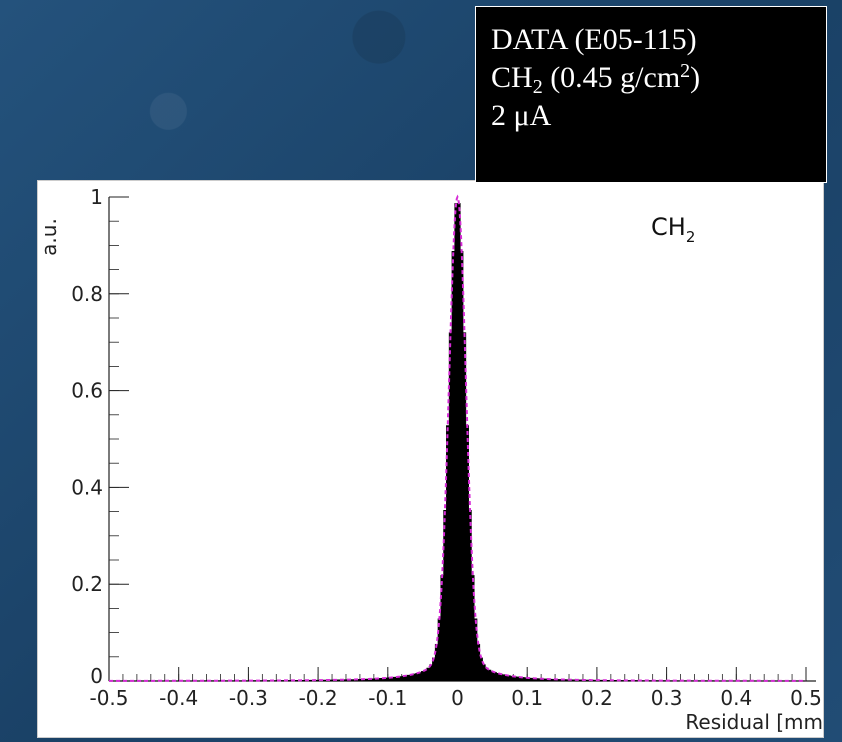 This screenshot has height=742, width=842. Describe the element at coordinates (96, 676) in the screenshot. I see `y-tick-label-0: 0` at that location.